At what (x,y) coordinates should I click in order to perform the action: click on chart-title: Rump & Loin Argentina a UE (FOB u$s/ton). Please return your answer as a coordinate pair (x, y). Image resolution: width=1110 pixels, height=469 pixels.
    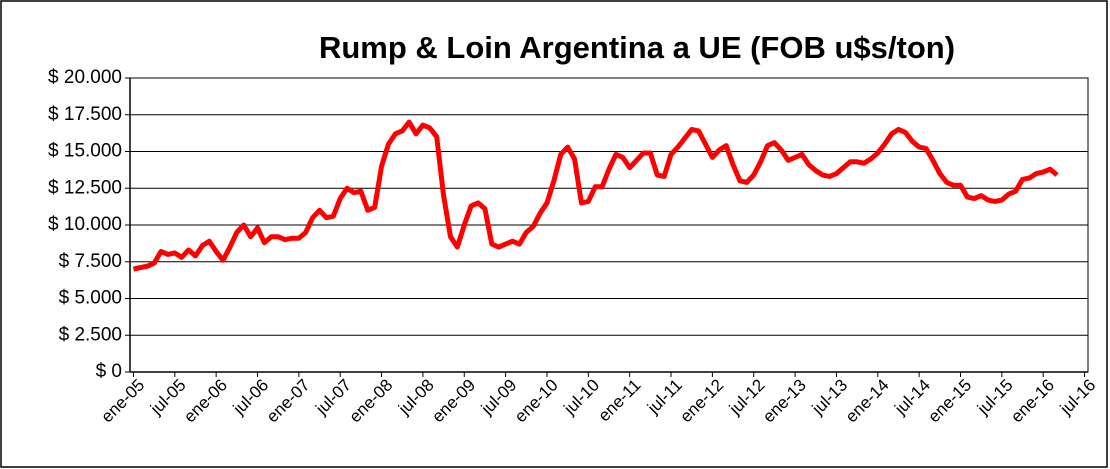
    Looking at the image, I should click on (637, 47).